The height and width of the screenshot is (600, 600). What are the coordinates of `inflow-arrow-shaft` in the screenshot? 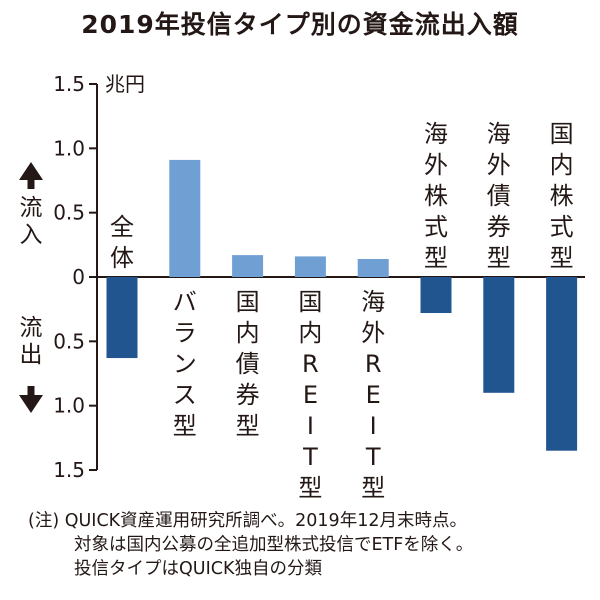 It's located at (31, 184).